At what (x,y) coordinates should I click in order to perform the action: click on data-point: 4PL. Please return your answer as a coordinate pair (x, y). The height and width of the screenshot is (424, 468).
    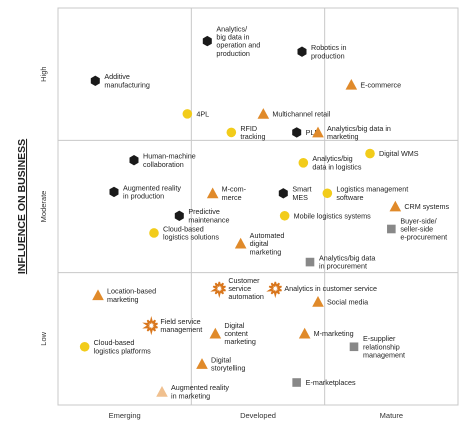
    Looking at the image, I should click on (195, 114).